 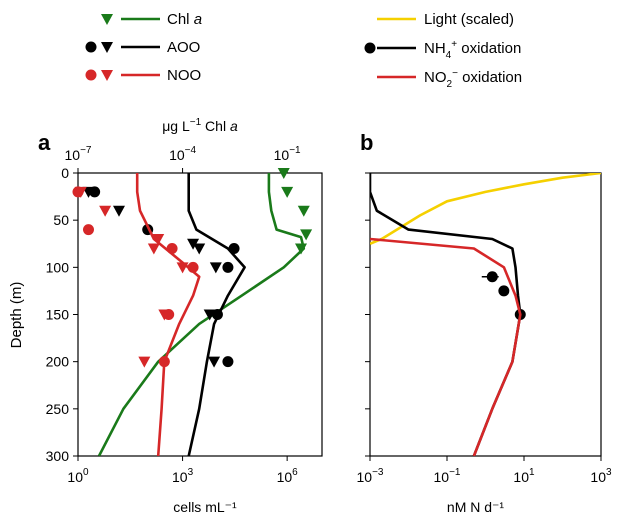 I want to click on y-tick-label-0: 0, so click(x=65, y=173).